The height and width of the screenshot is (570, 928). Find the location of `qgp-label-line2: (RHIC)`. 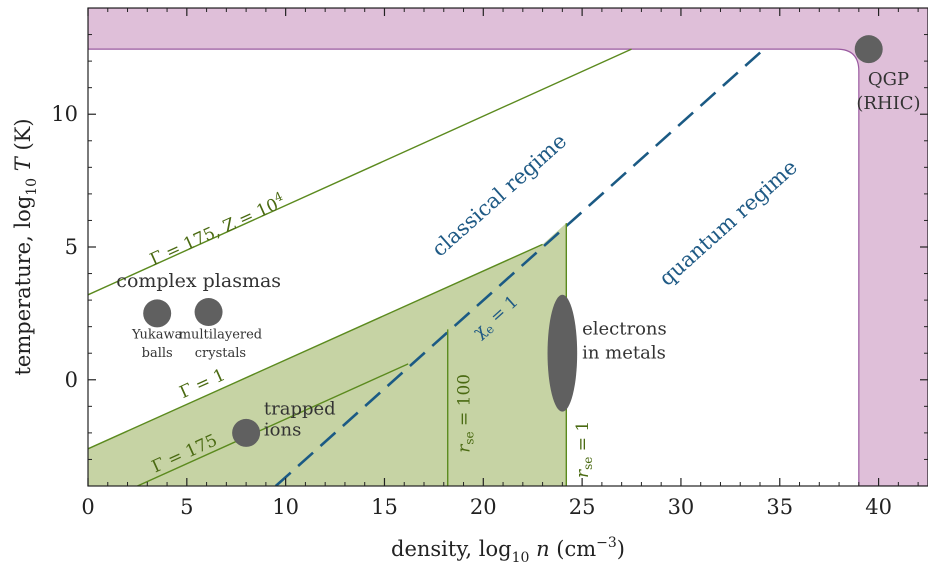

qgp-label-line2: (RHIC) is located at coordinates (888, 103).